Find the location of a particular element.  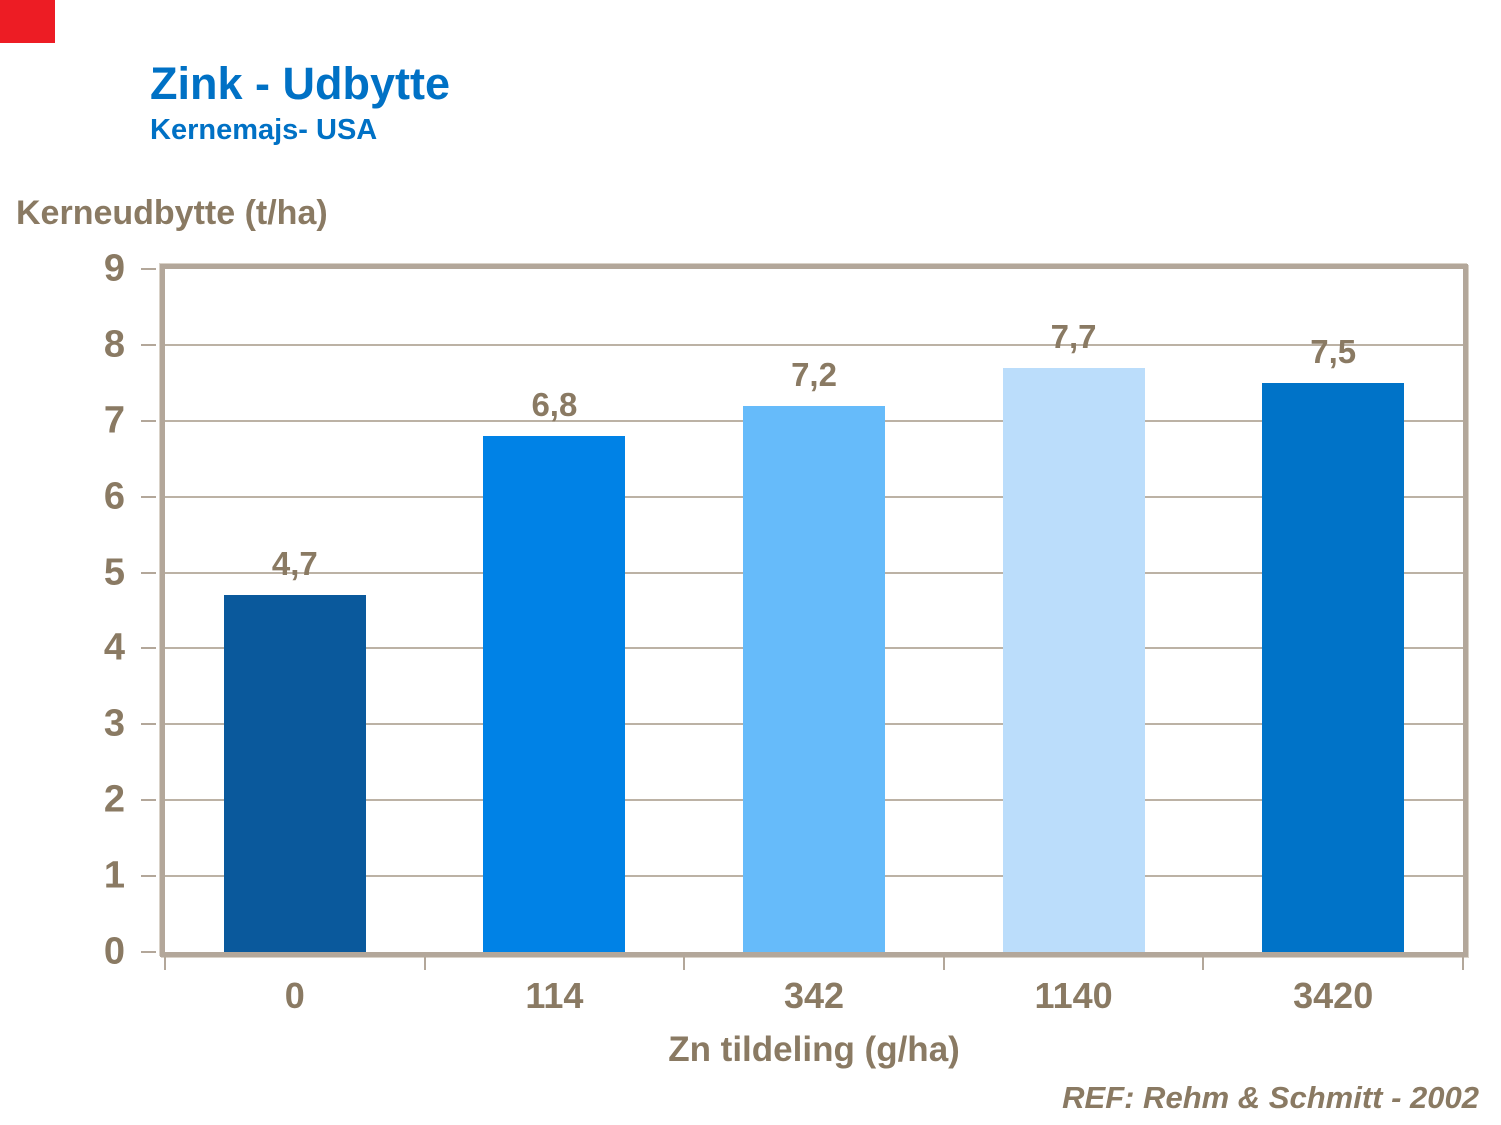

y-tick-label: 9 is located at coordinates (114, 268).